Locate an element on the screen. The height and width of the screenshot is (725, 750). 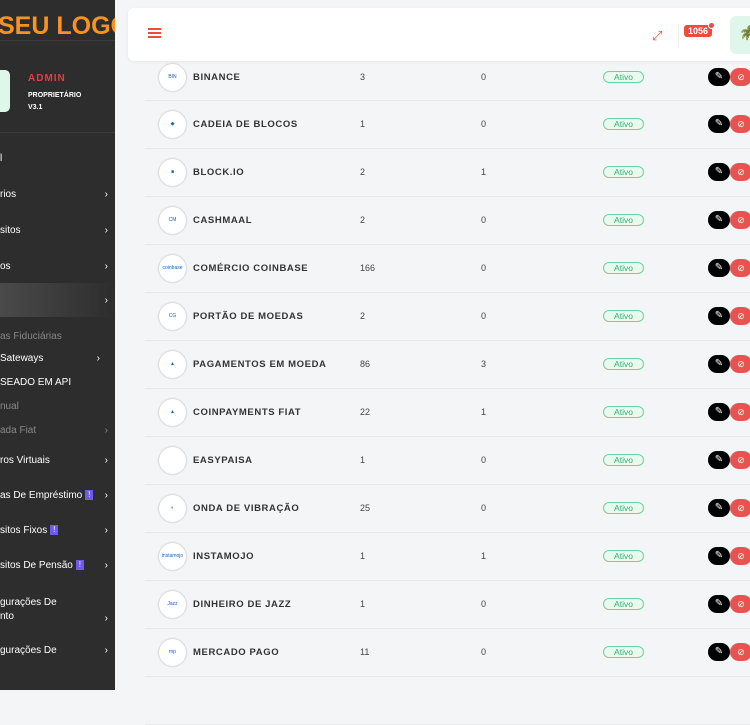
sidebar-item-label: gurações De nto is located at coordinates (28, 609).